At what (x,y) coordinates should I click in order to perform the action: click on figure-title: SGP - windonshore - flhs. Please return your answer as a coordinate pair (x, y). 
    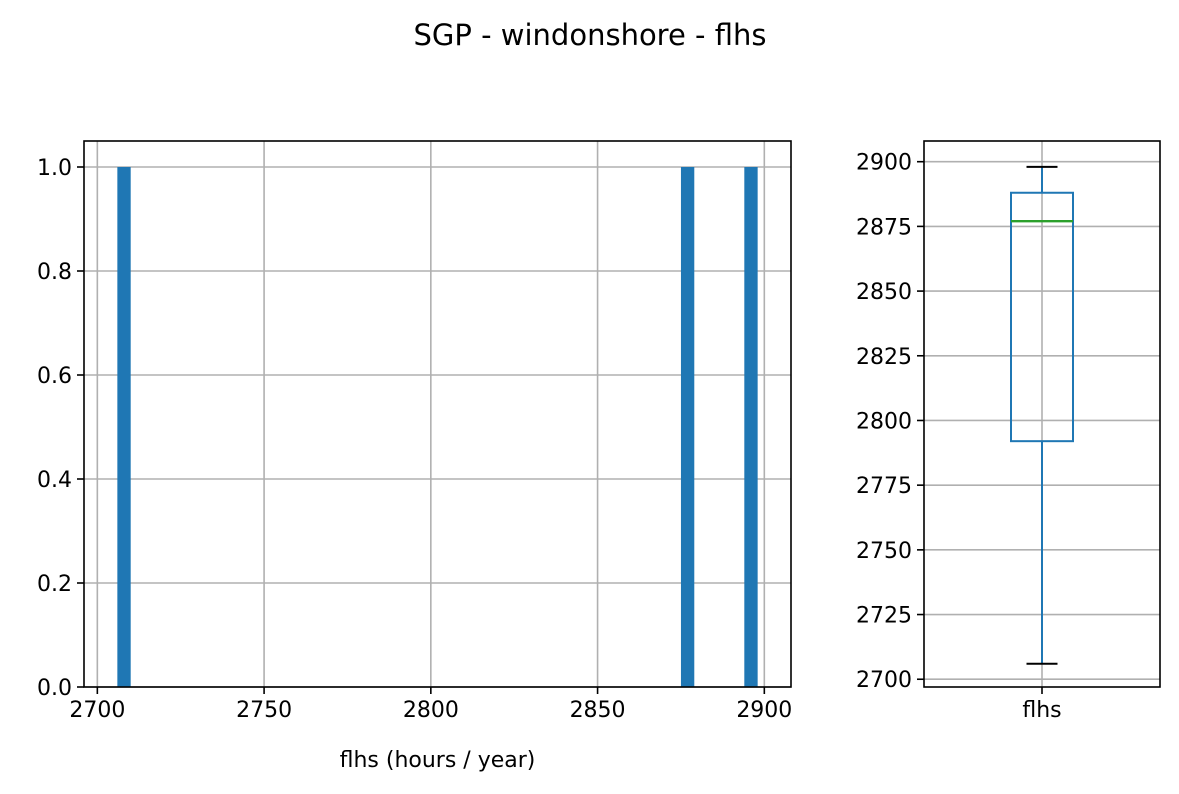
    Looking at the image, I should click on (590, 35).